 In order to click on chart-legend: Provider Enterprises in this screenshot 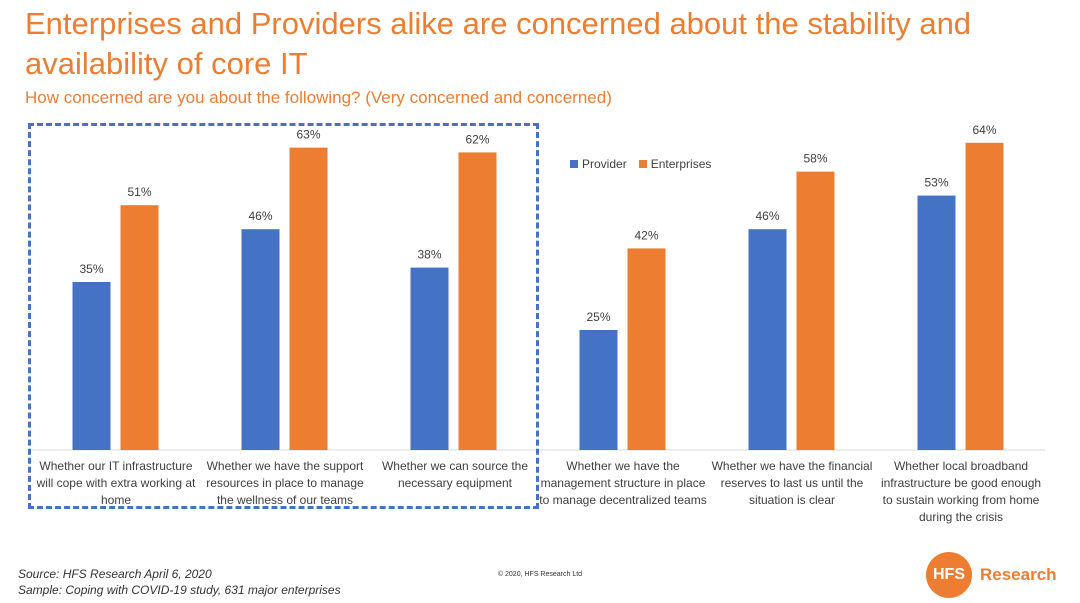, I will do `click(640, 164)`.